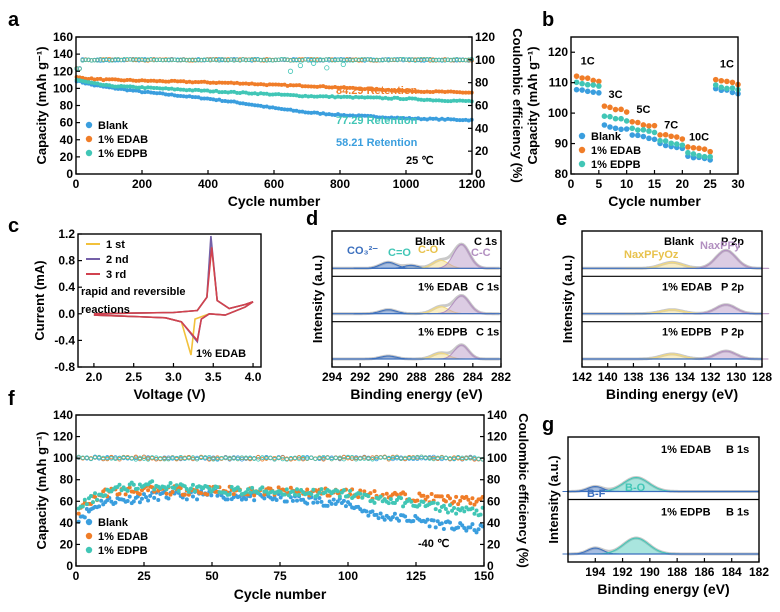 The height and width of the screenshot is (612, 780). Describe the element at coordinates (133, 377) in the screenshot. I see `chart-c-xtick-label: 2.5` at that location.